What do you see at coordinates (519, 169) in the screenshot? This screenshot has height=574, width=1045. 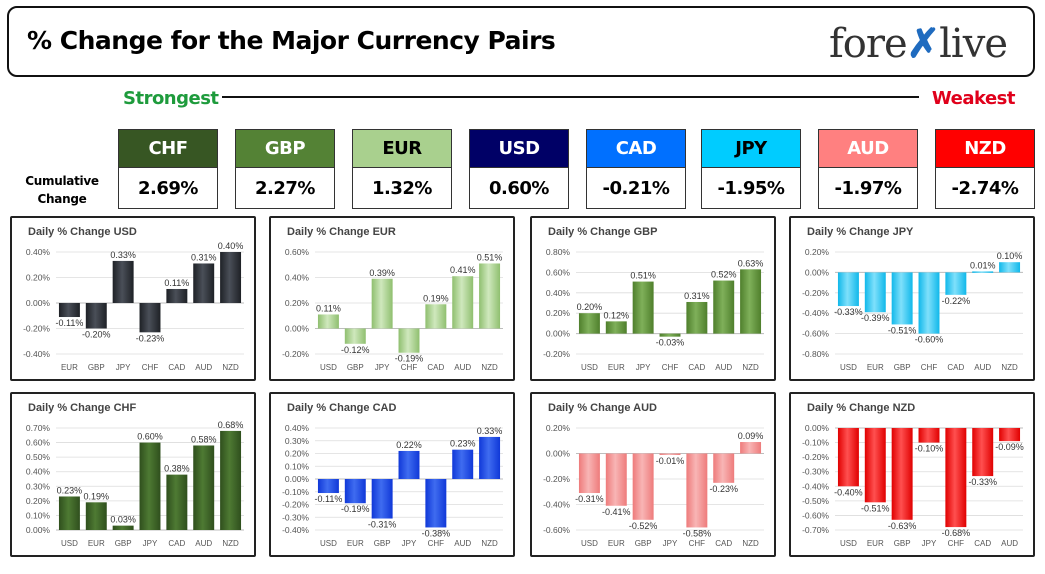 I see `currency-tile-usd: USD 0.60%` at bounding box center [519, 169].